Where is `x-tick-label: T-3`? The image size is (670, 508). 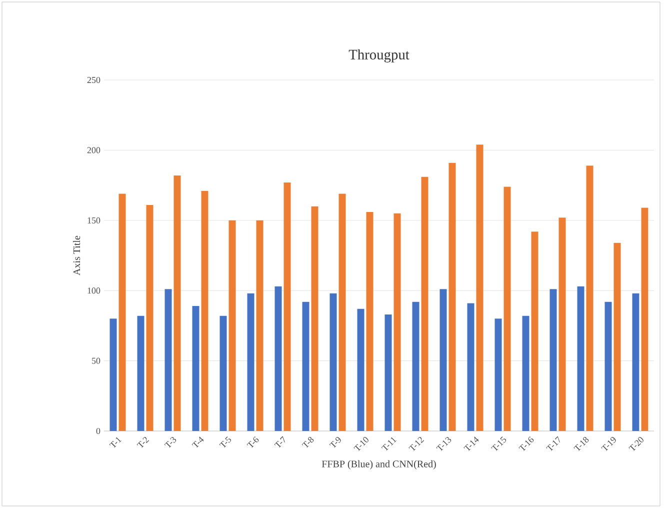 x-tick-label: T-3 is located at coordinates (170, 442).